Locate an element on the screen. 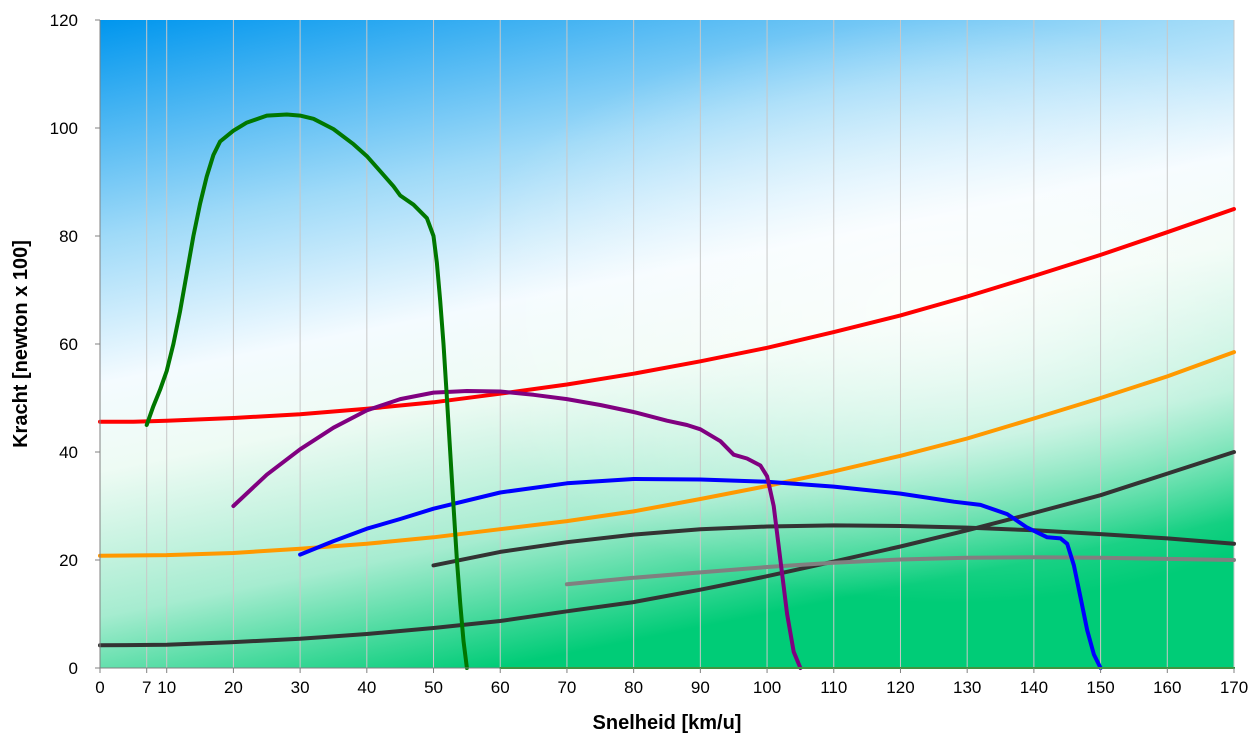 This screenshot has width=1257, height=740. y-tick-label: 120 is located at coordinates (64, 20).